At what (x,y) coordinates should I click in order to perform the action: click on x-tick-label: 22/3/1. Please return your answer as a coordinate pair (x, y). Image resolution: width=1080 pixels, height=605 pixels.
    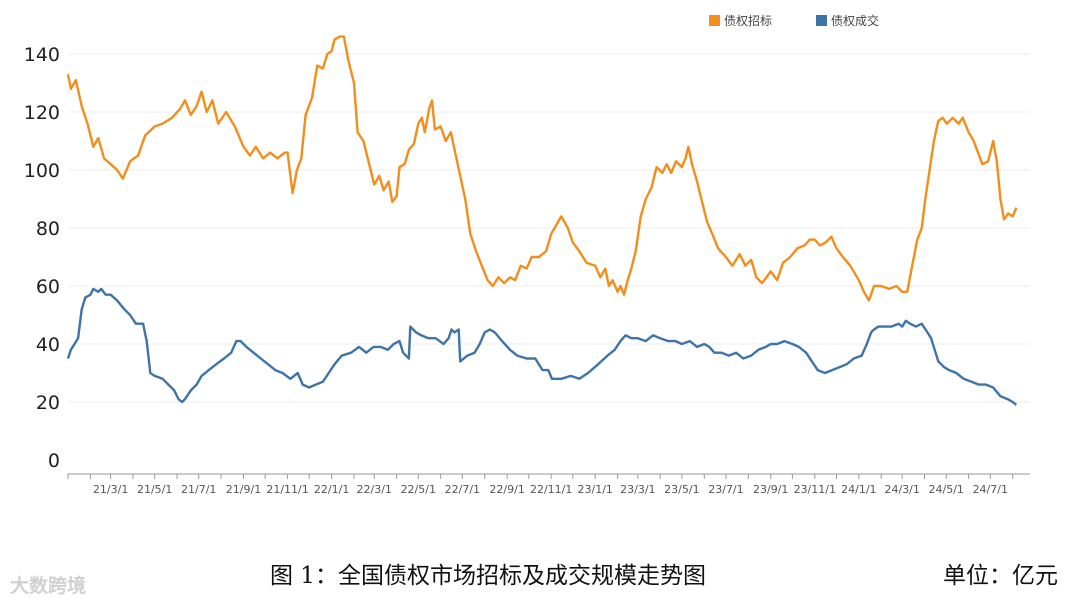
    Looking at the image, I should click on (374, 489).